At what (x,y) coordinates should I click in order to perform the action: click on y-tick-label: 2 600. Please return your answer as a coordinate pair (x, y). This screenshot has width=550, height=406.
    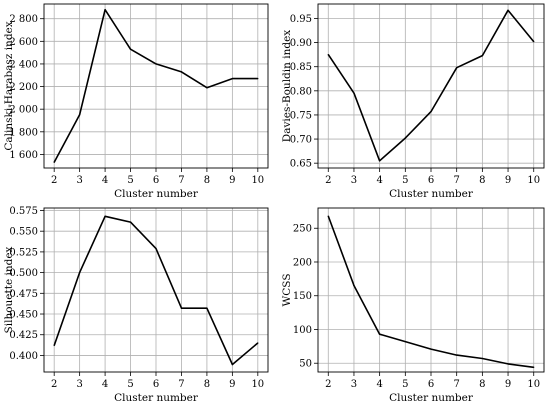
    Looking at the image, I should click on (23, 42).